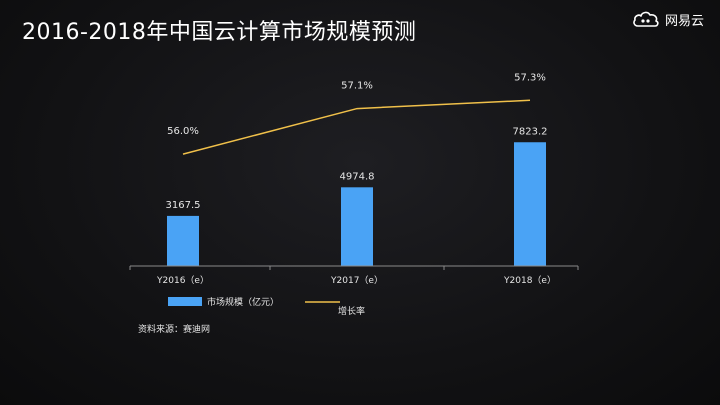 Image resolution: width=720 pixels, height=405 pixels. I want to click on growth-rate-line, so click(356, 127).